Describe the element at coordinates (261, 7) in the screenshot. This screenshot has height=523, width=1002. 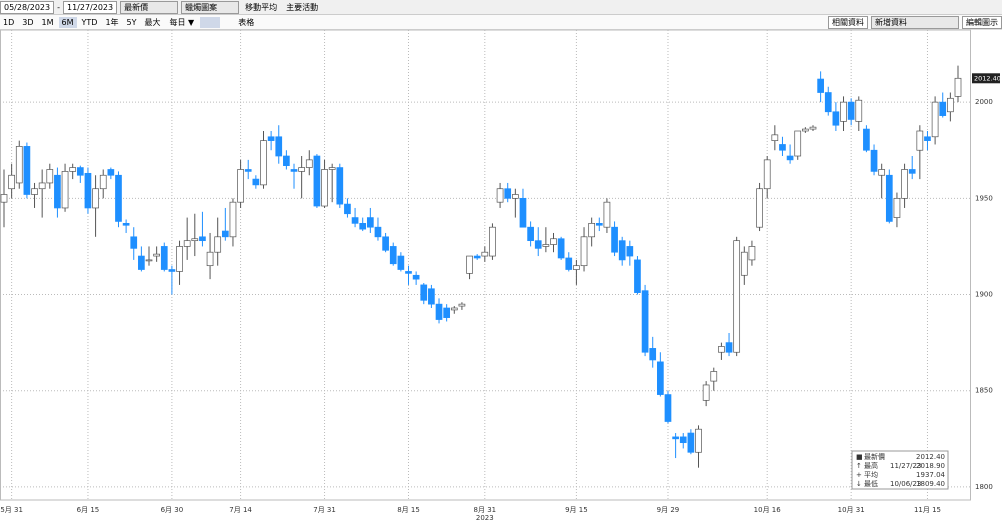
I see `ma-toggle: 移動平均` at that location.